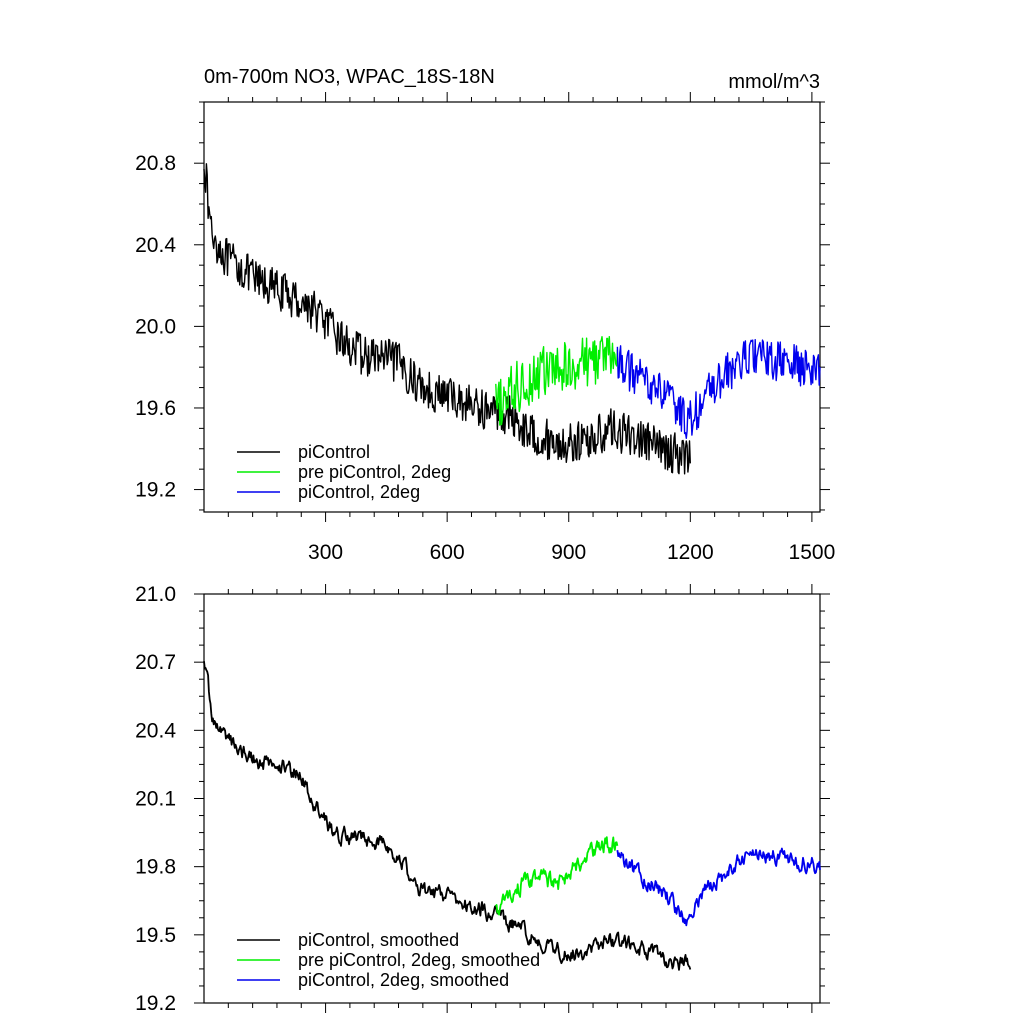  Describe the element at coordinates (325, 552) in the screenshot. I see `x-tick-label: 300` at that location.